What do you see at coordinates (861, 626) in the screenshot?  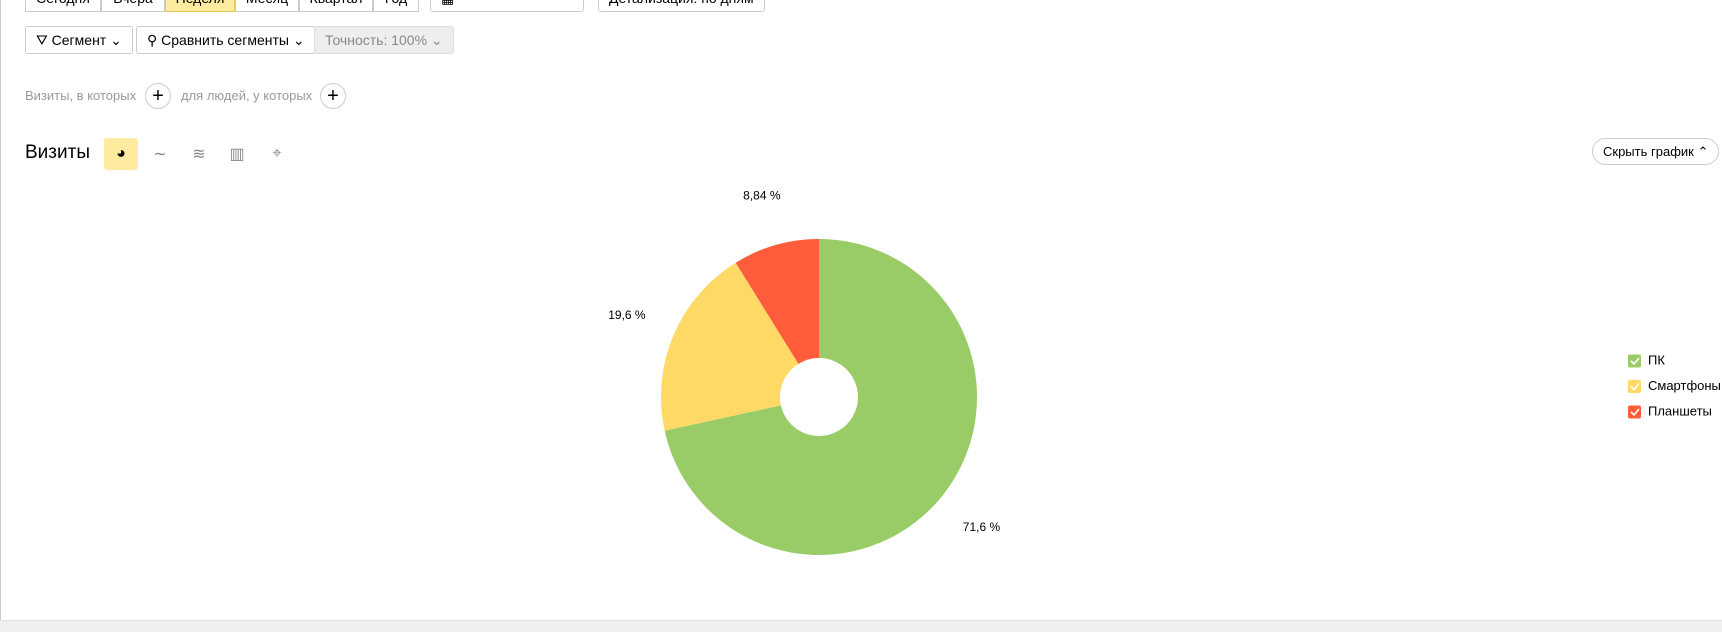 I see `bottom-bar` at bounding box center [861, 626].